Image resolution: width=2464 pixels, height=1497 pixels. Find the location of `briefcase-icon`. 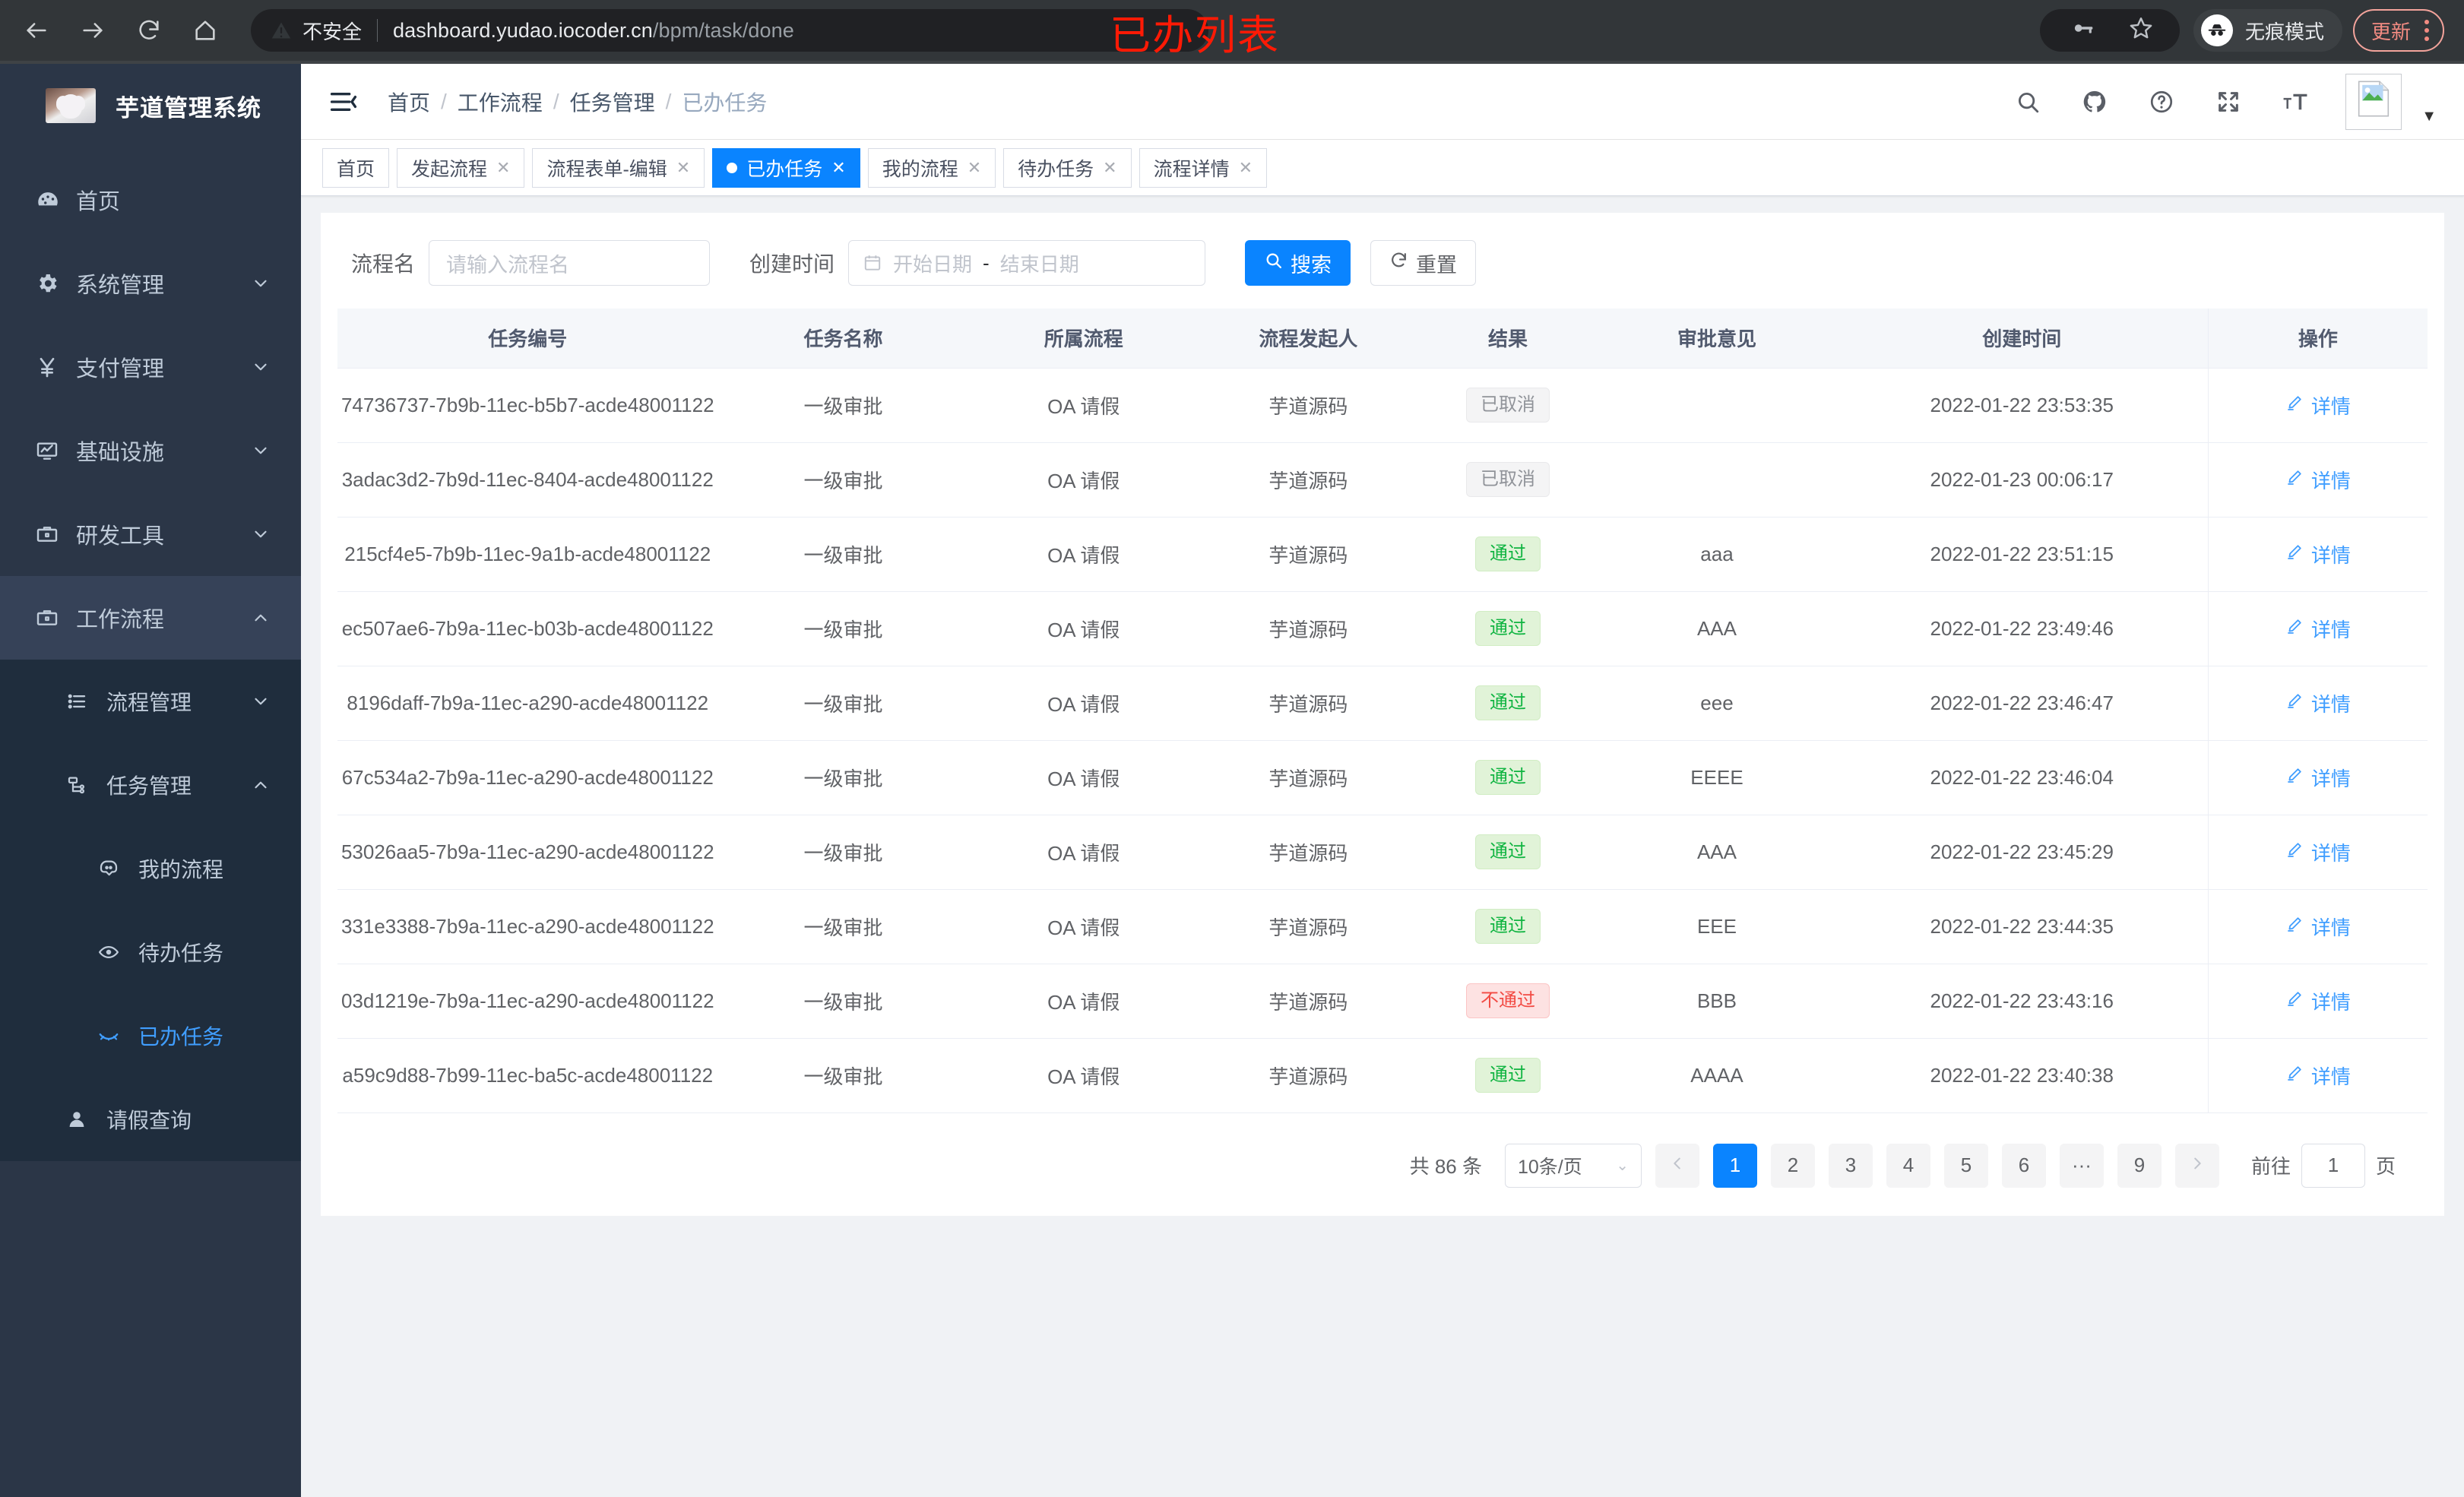

briefcase-icon is located at coordinates (55, 618).